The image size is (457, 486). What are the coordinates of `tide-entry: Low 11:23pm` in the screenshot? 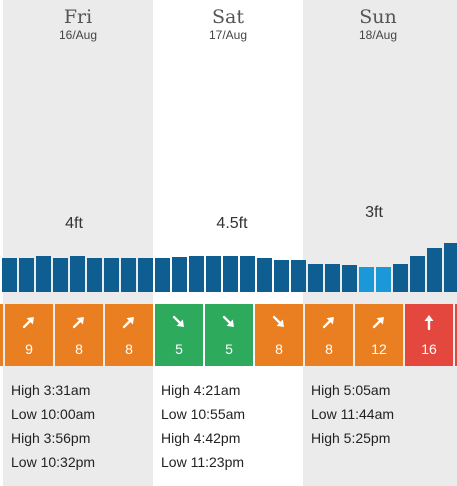 It's located at (203, 462).